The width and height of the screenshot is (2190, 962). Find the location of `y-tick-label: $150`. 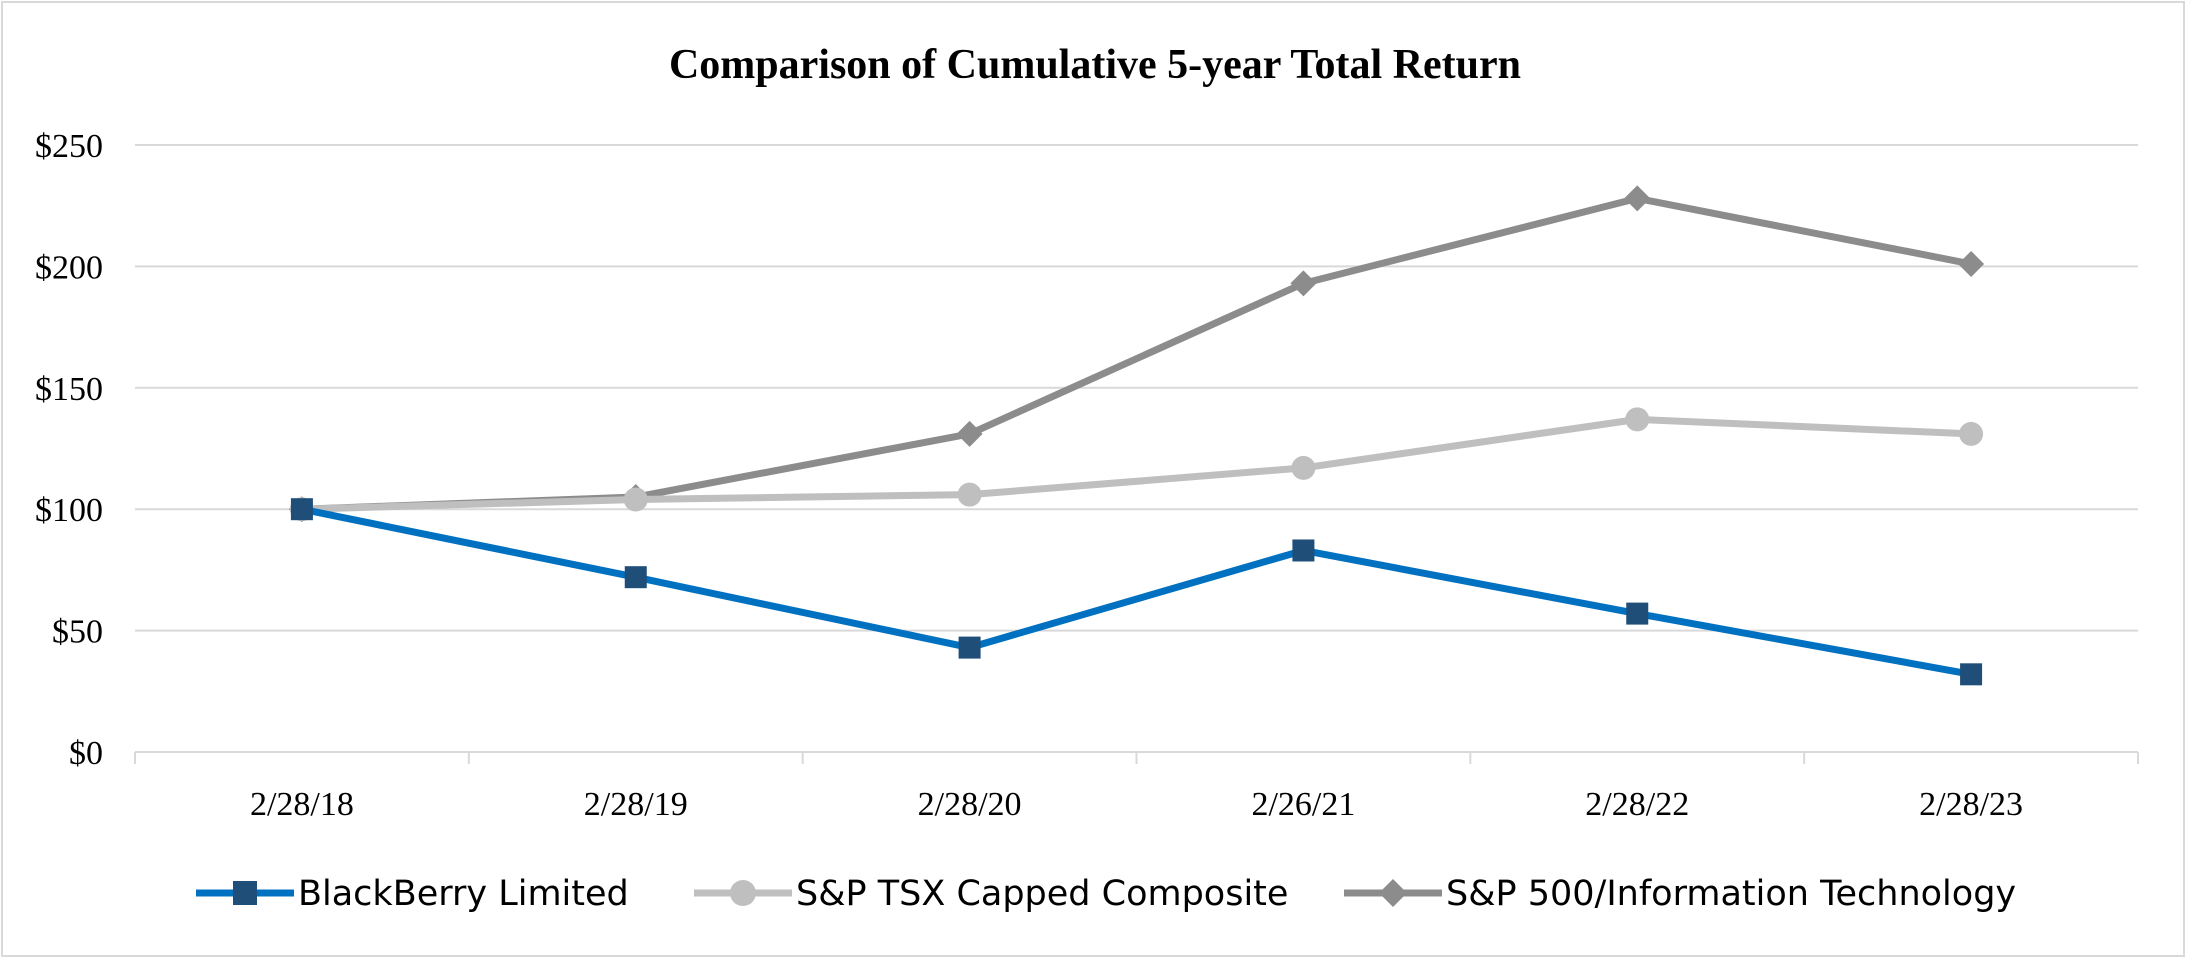

y-tick-label: $150 is located at coordinates (69, 389).